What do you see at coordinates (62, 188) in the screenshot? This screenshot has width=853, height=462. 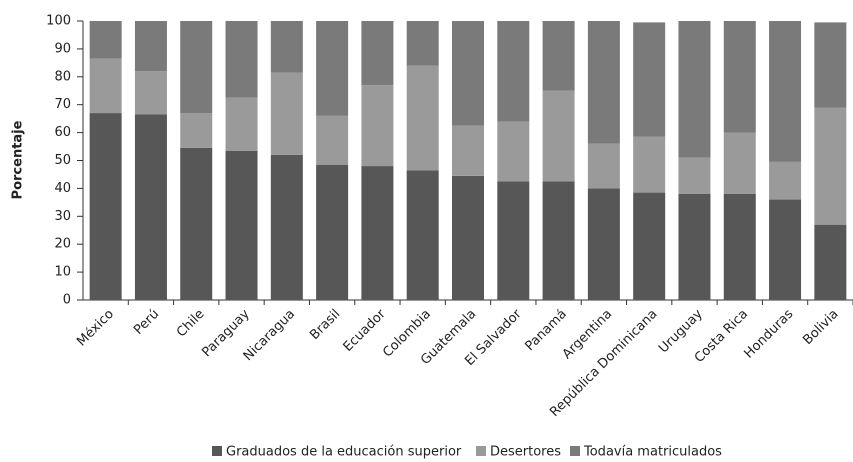 I see `y-tick-label: 40` at bounding box center [62, 188].